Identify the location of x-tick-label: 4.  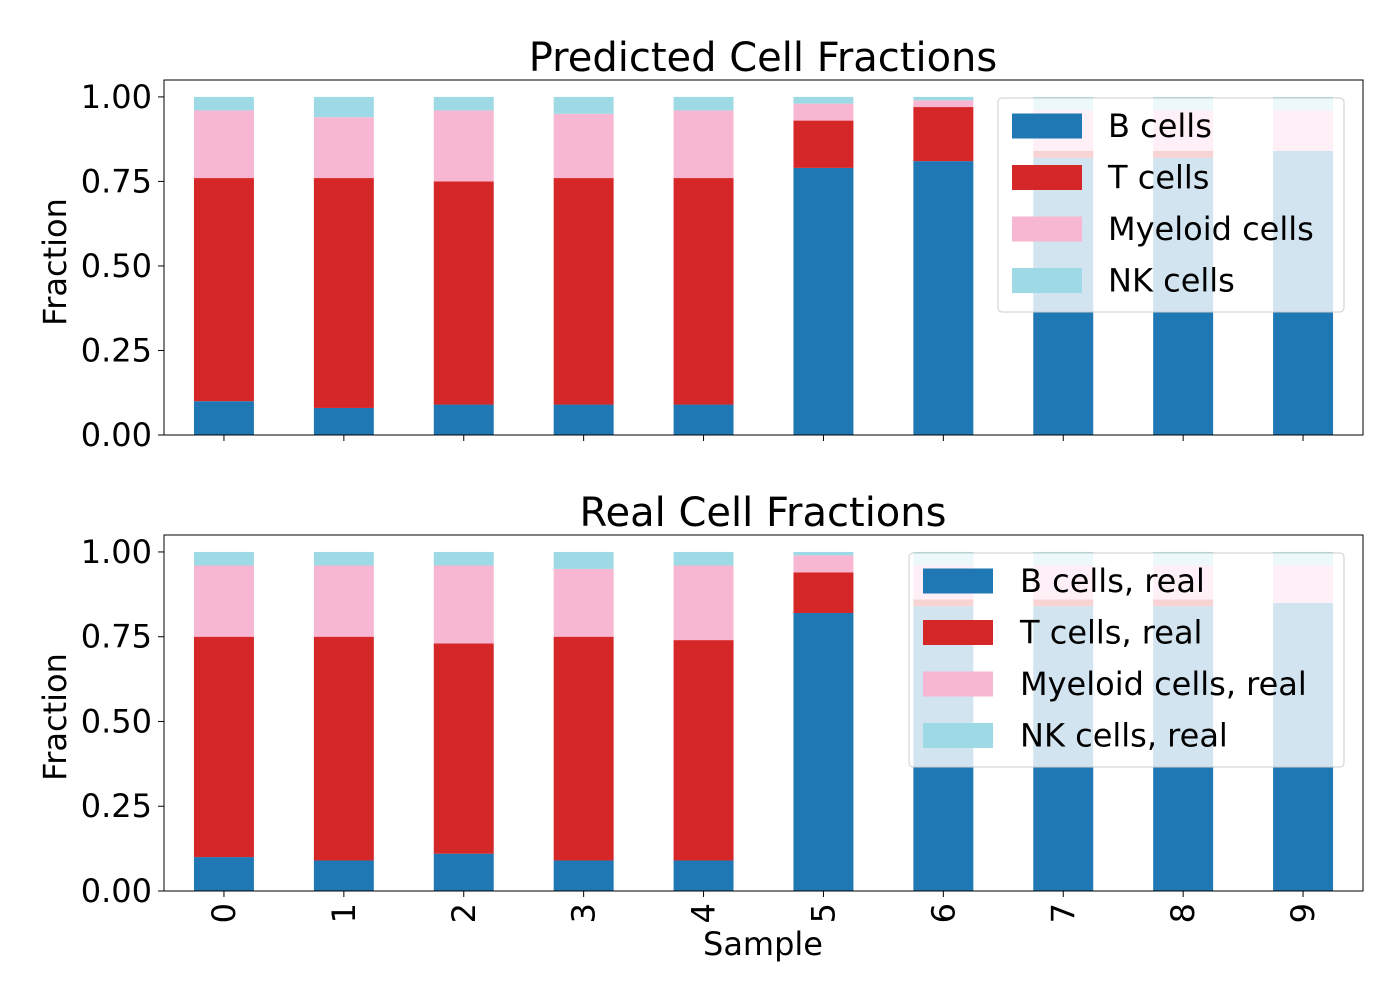
(704, 913).